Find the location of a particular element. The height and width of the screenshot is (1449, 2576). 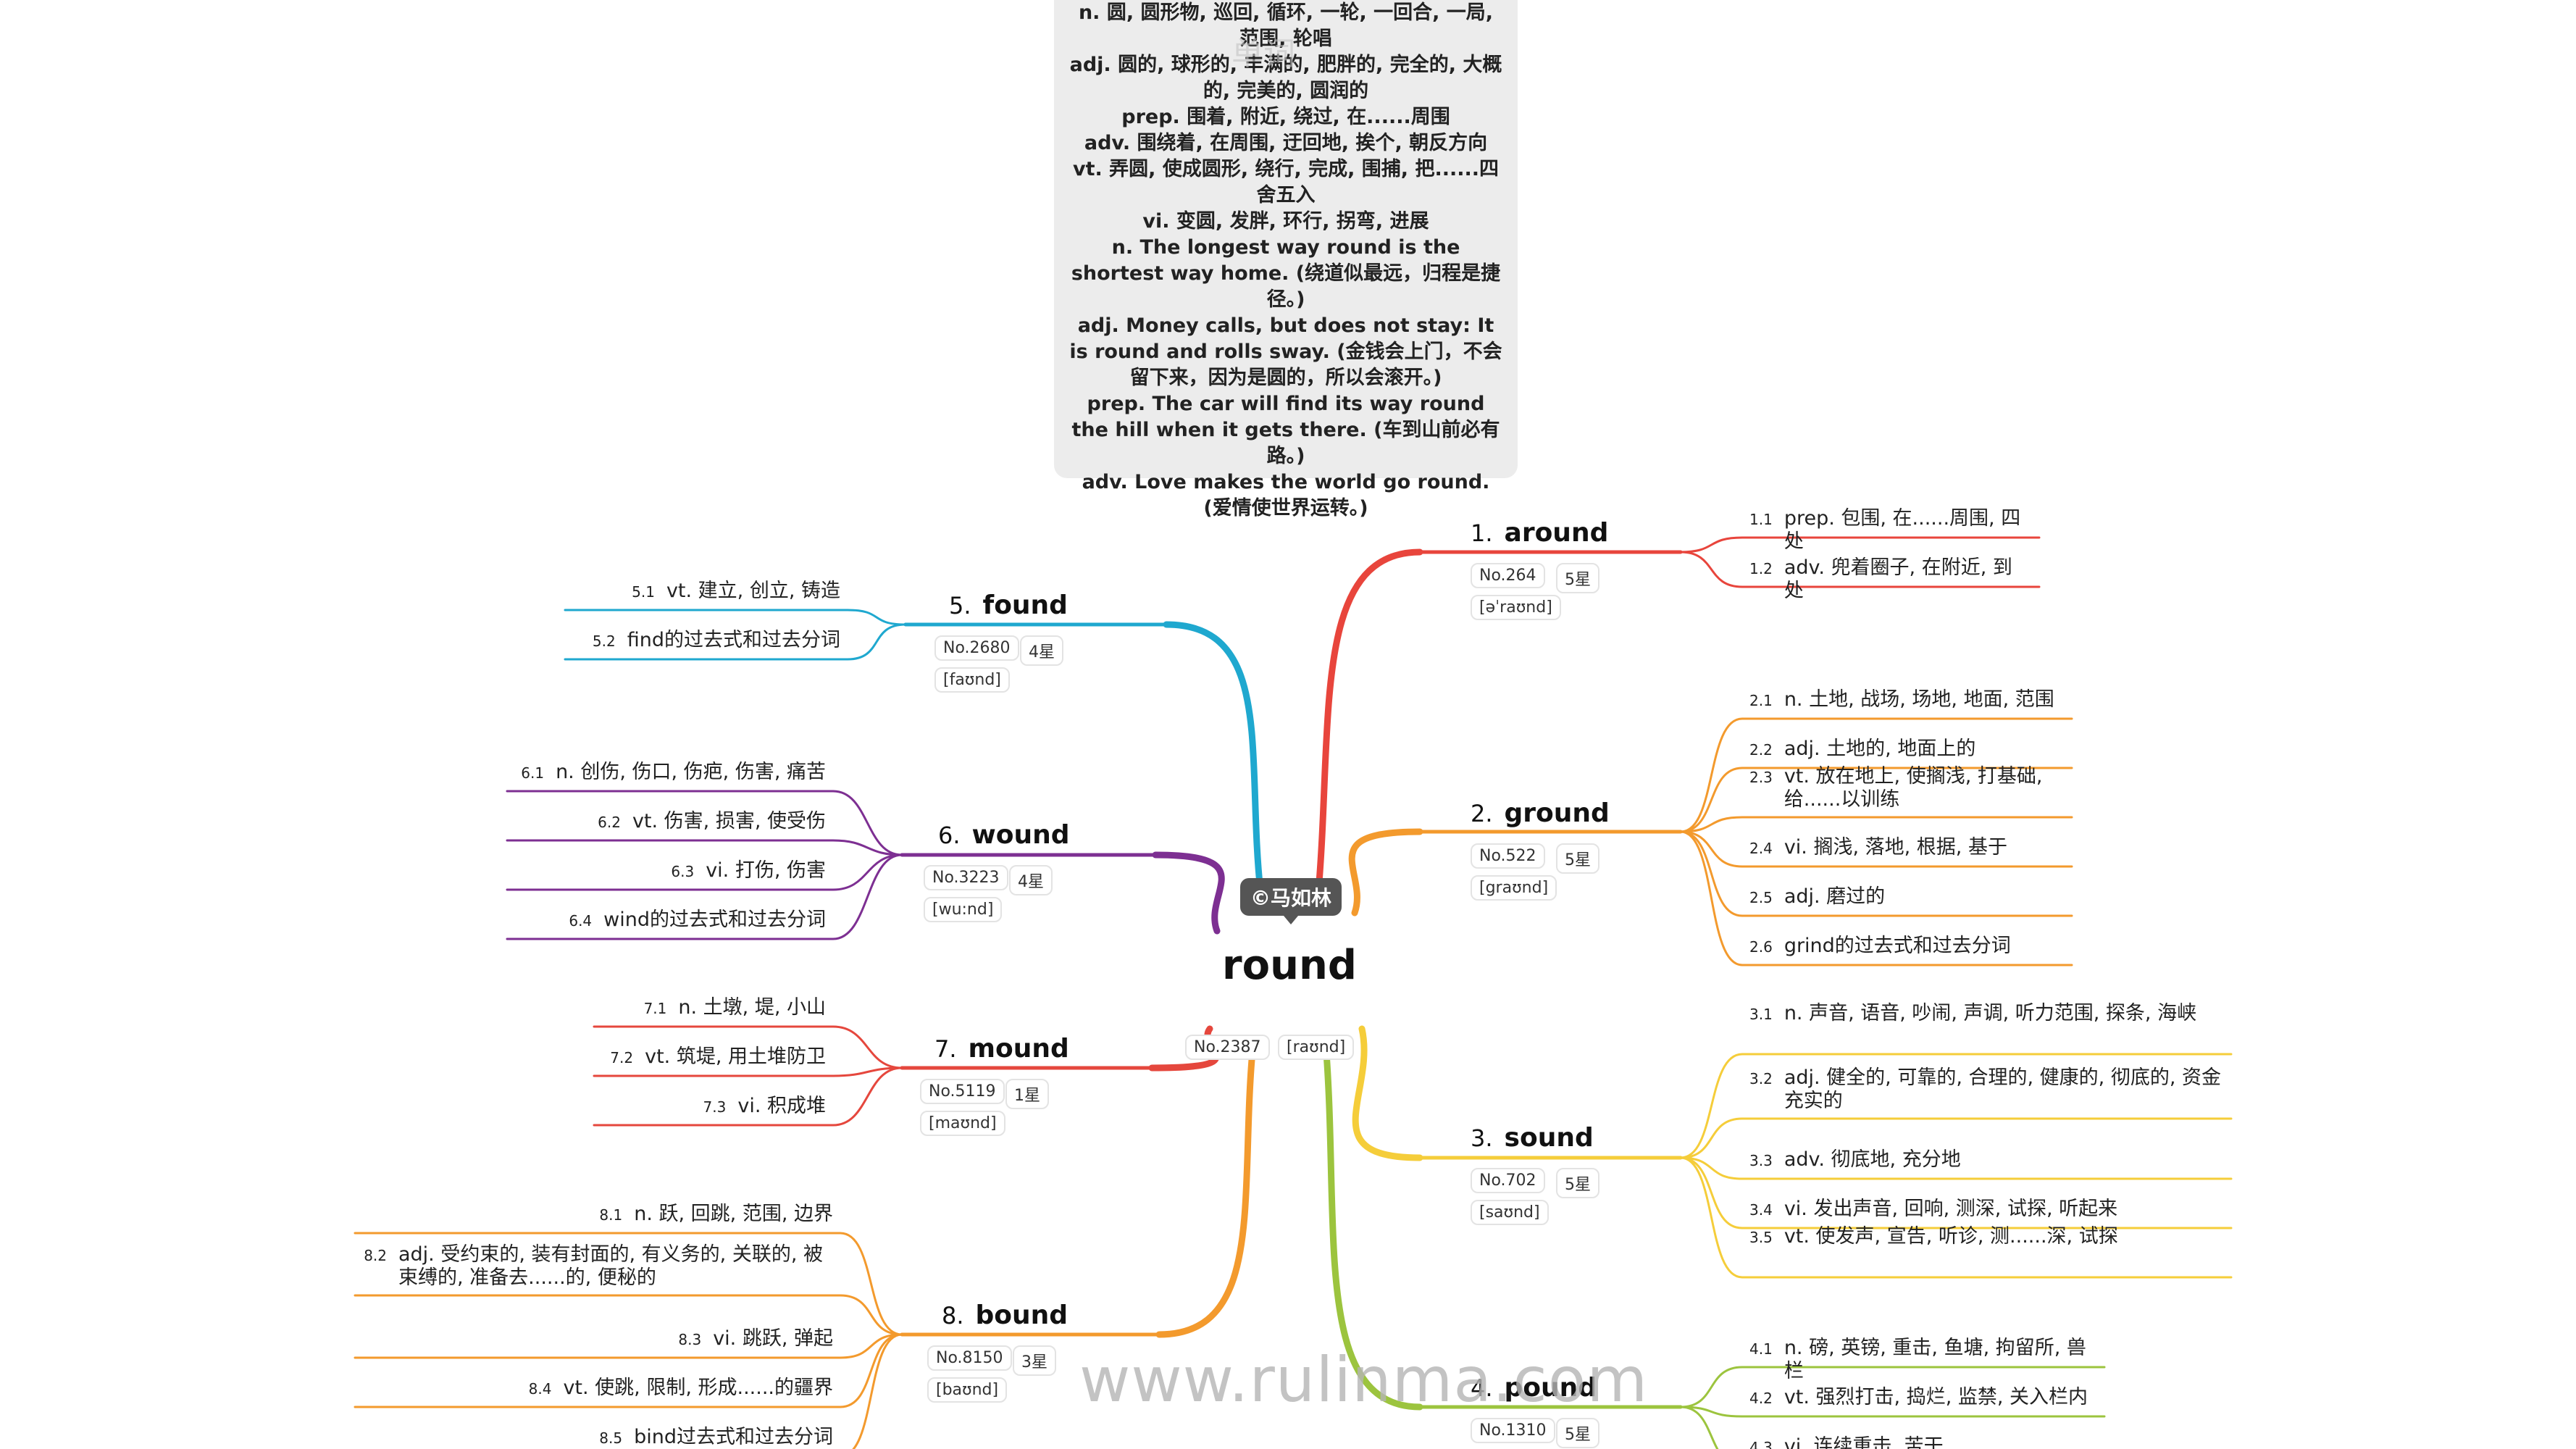

branch-title-around: 1. around is located at coordinates (1540, 533).